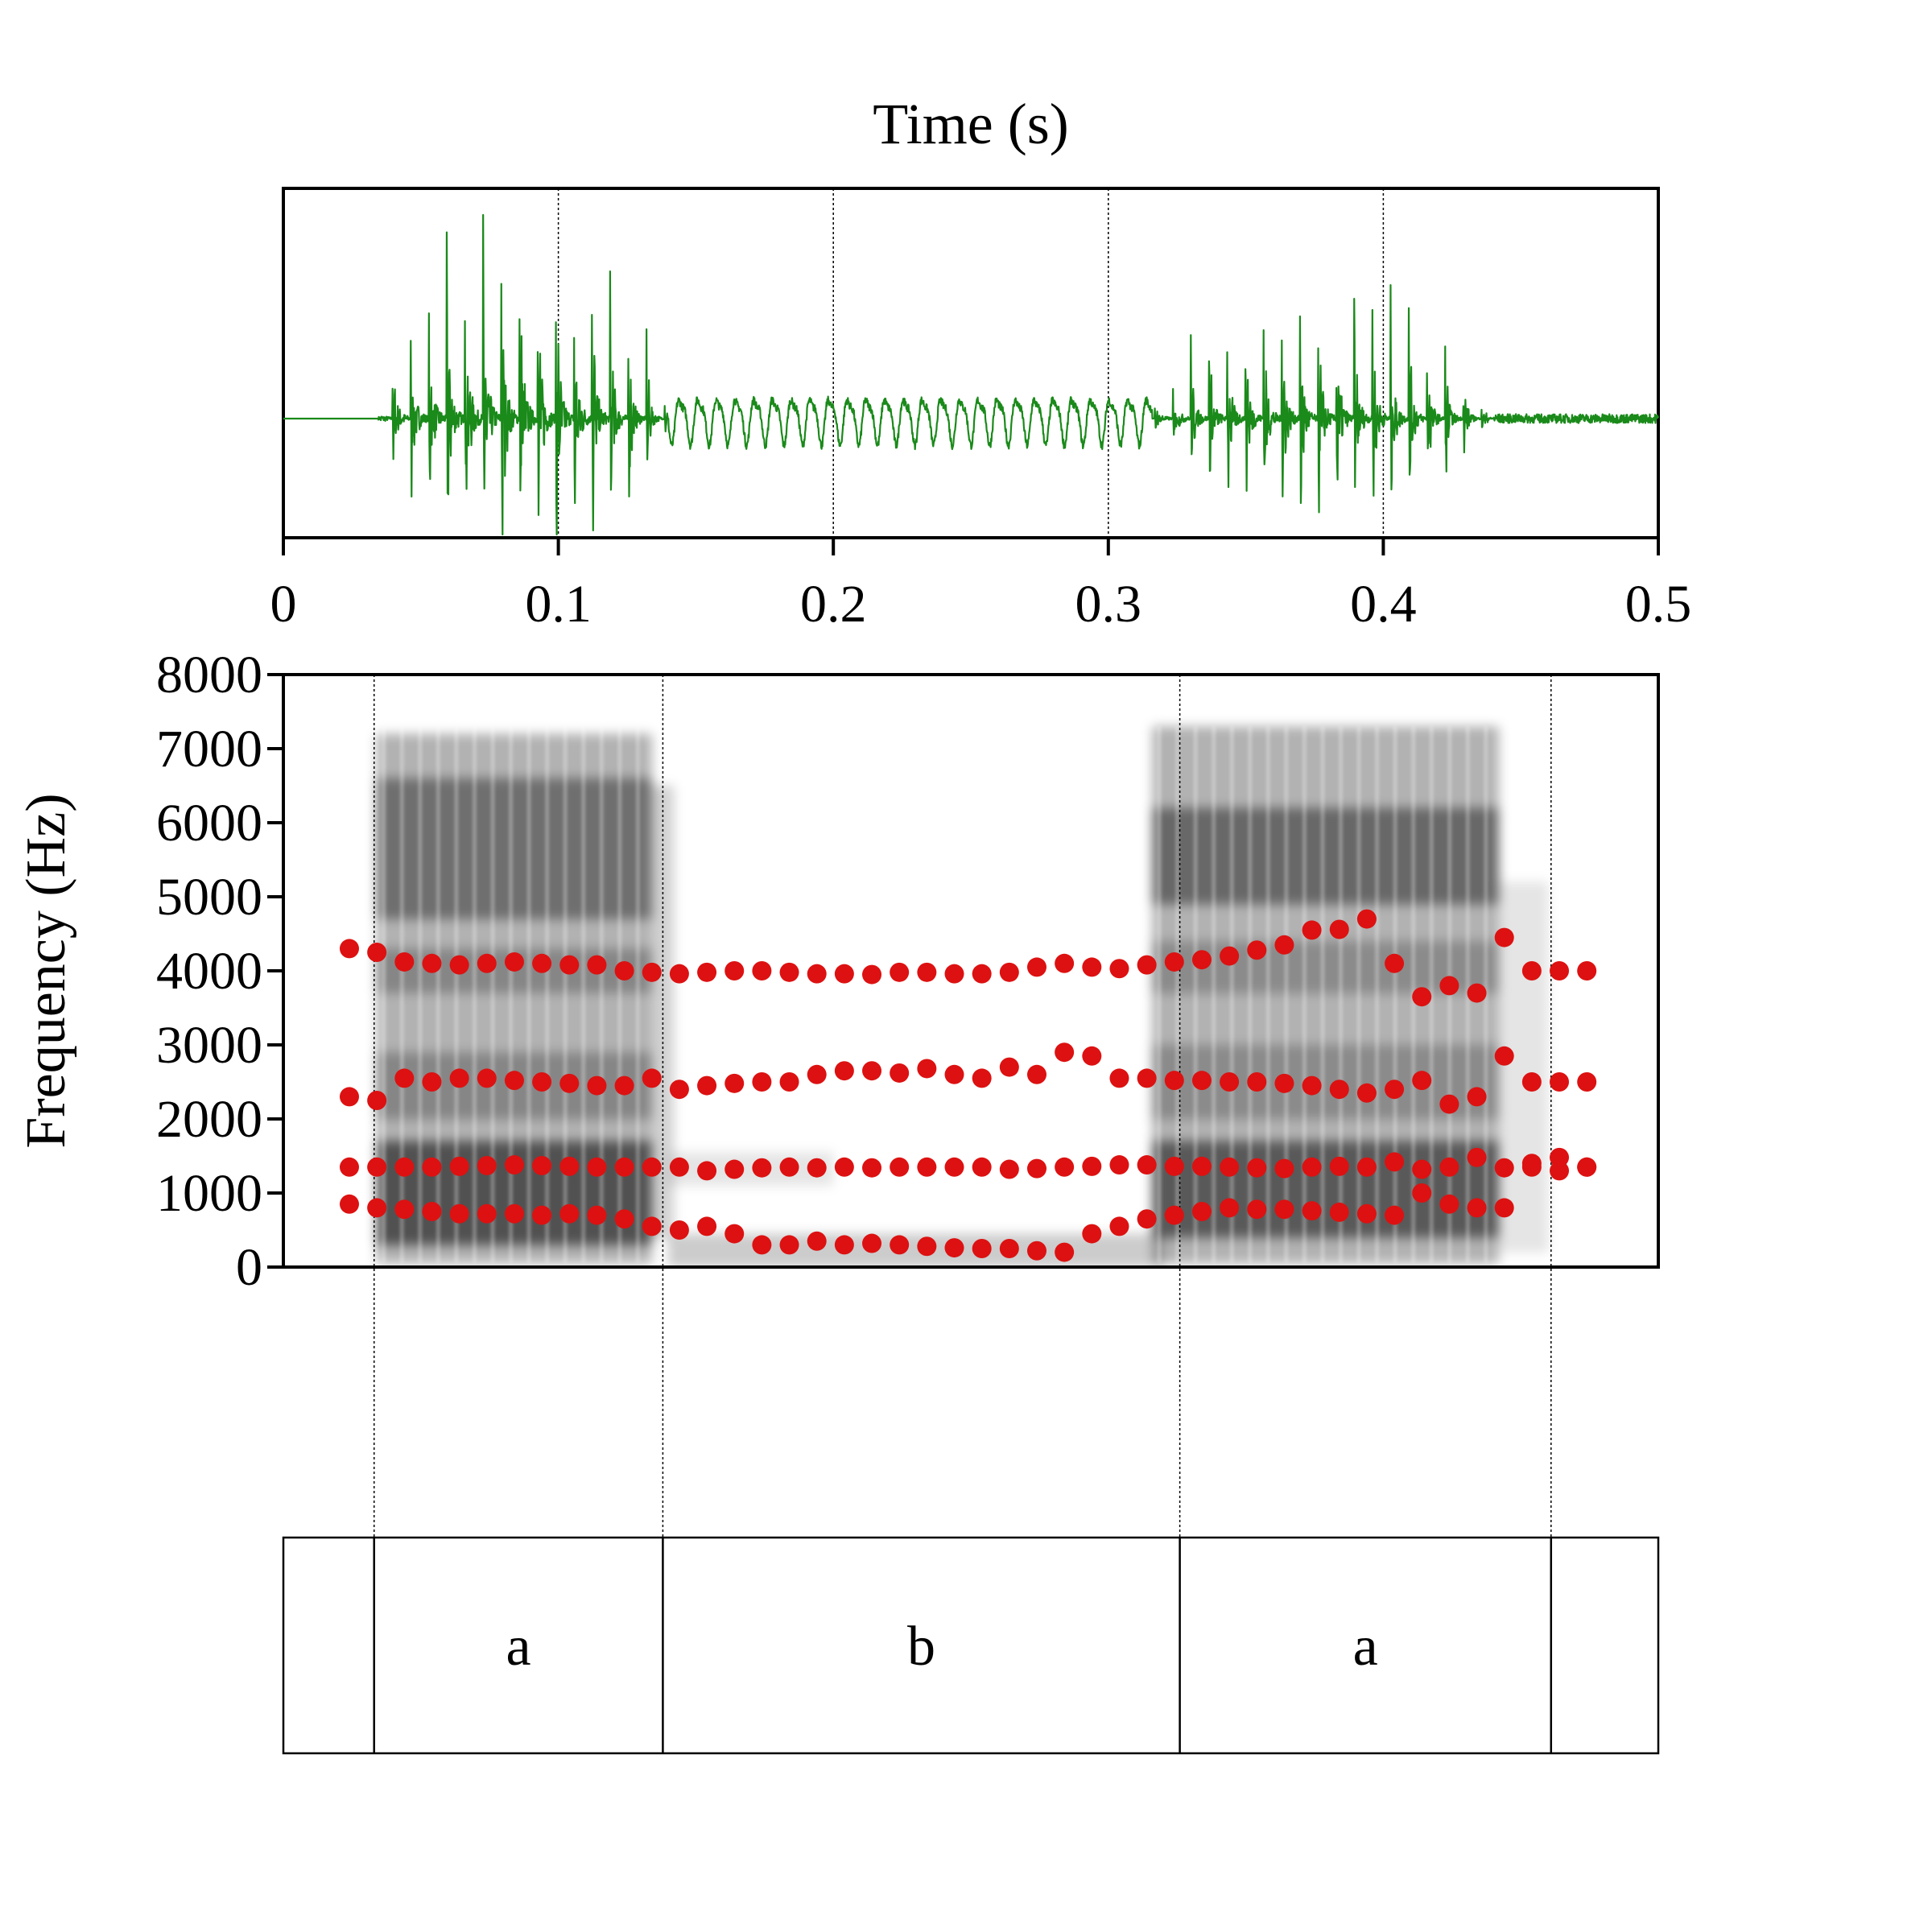 This screenshot has width=1932, height=1932. Describe the element at coordinates (209, 1193) in the screenshot. I see `frequency-tick-label: 1000` at that location.